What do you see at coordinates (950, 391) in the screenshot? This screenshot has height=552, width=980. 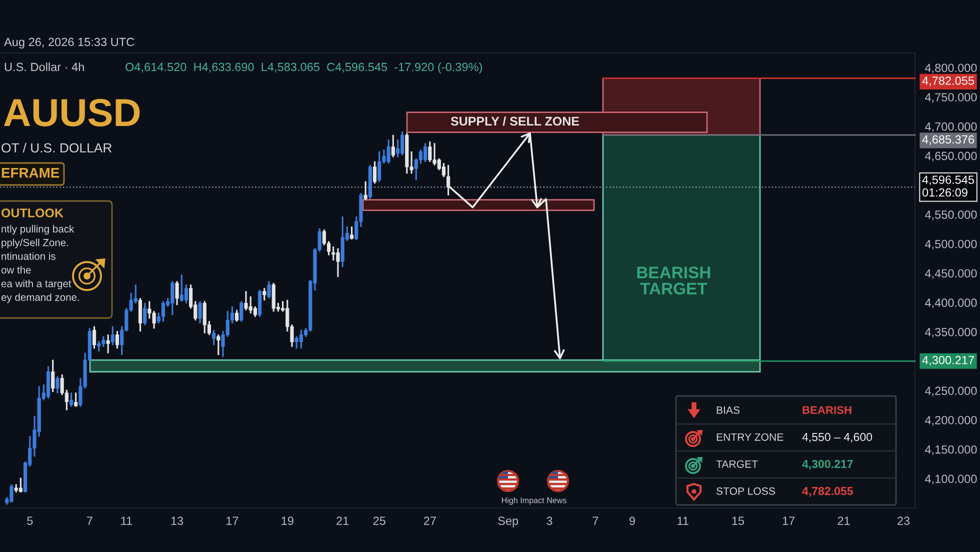 I see `y-tick-label: 4,250.000` at bounding box center [950, 391].